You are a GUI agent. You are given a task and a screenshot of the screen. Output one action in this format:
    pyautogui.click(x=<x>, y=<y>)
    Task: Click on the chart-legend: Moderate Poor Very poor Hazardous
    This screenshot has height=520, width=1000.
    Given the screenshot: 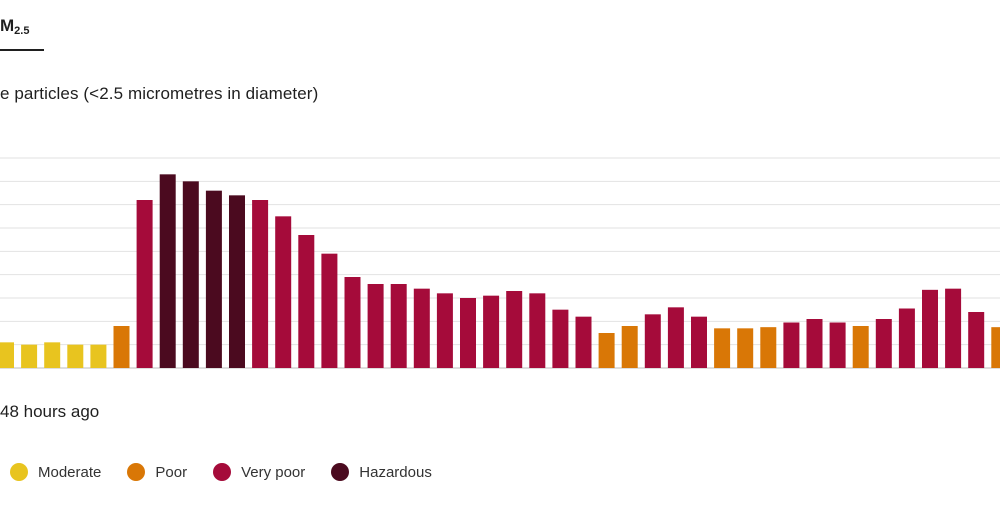 What is the action you would take?
    pyautogui.click(x=234, y=472)
    